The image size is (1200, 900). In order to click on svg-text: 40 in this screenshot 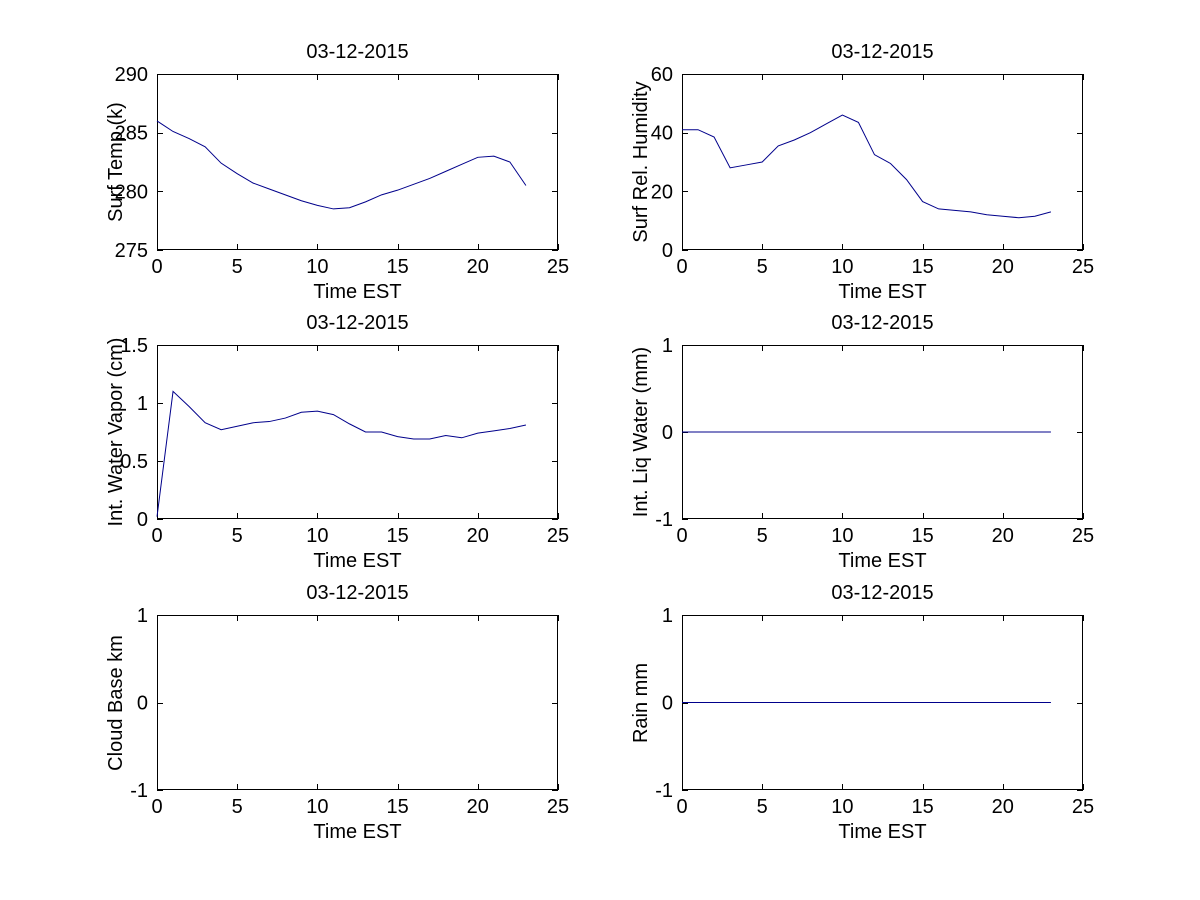, I will do `click(662, 134)`.